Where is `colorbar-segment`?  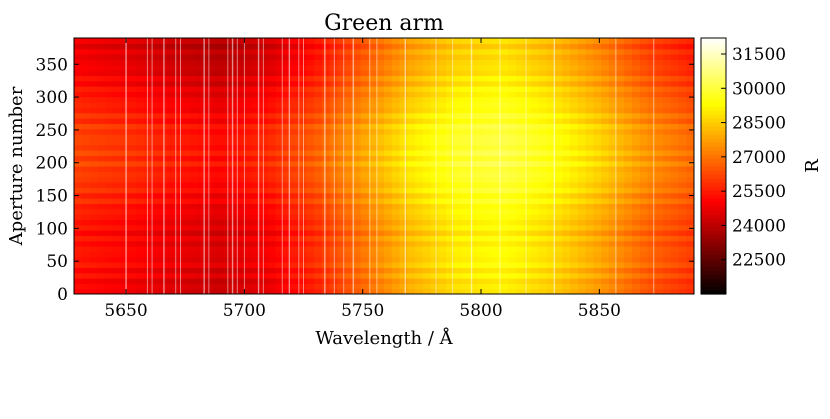 colorbar-segment is located at coordinates (713, 176).